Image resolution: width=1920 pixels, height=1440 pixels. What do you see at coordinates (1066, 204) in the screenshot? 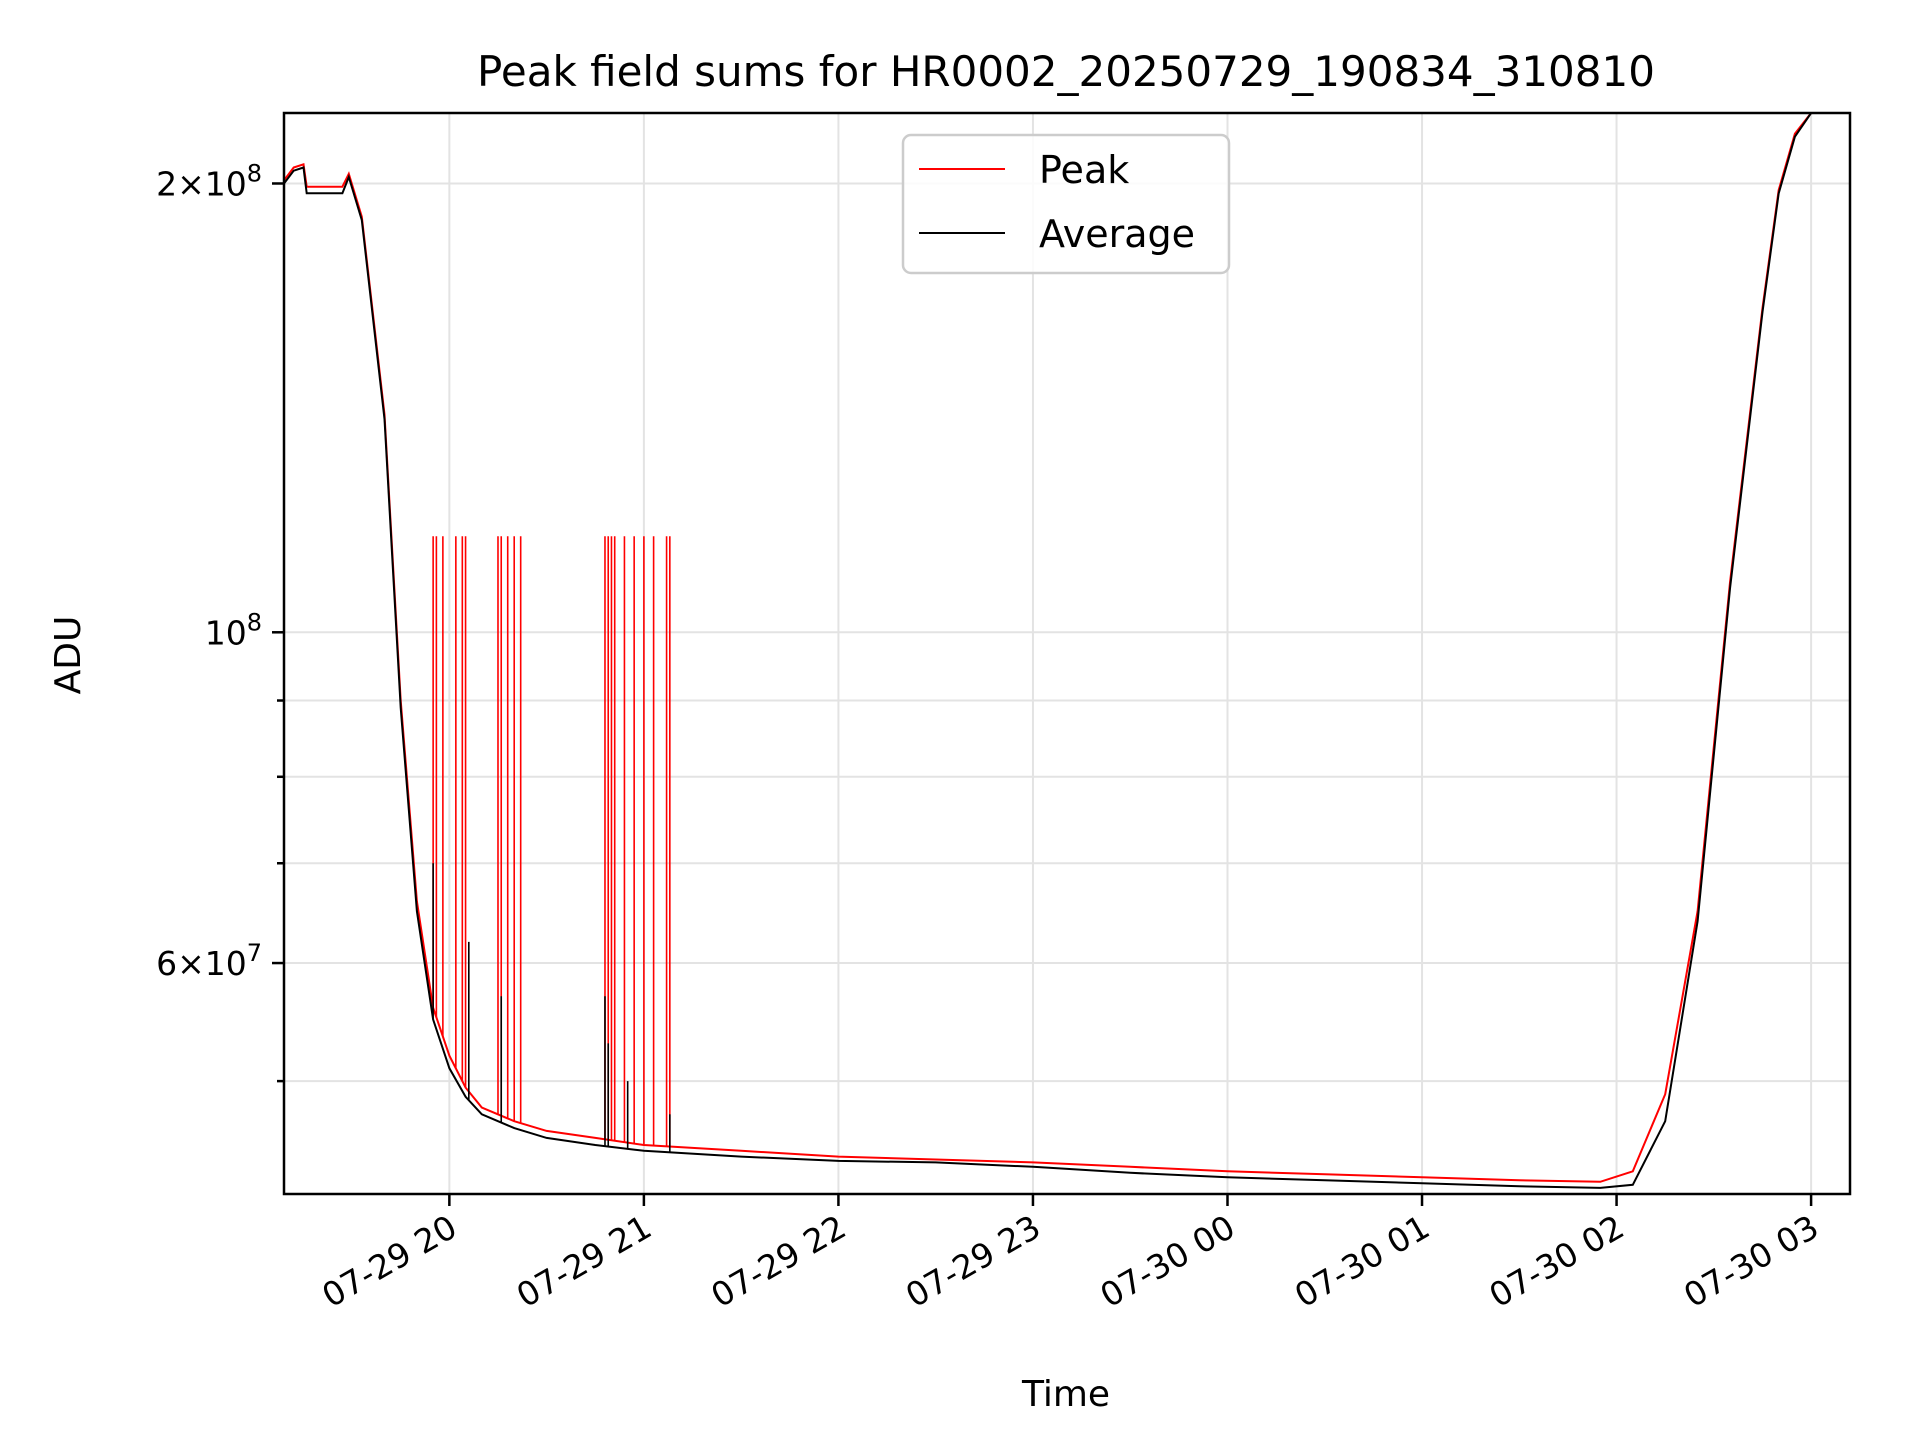
I see `legend: Peak Average` at bounding box center [1066, 204].